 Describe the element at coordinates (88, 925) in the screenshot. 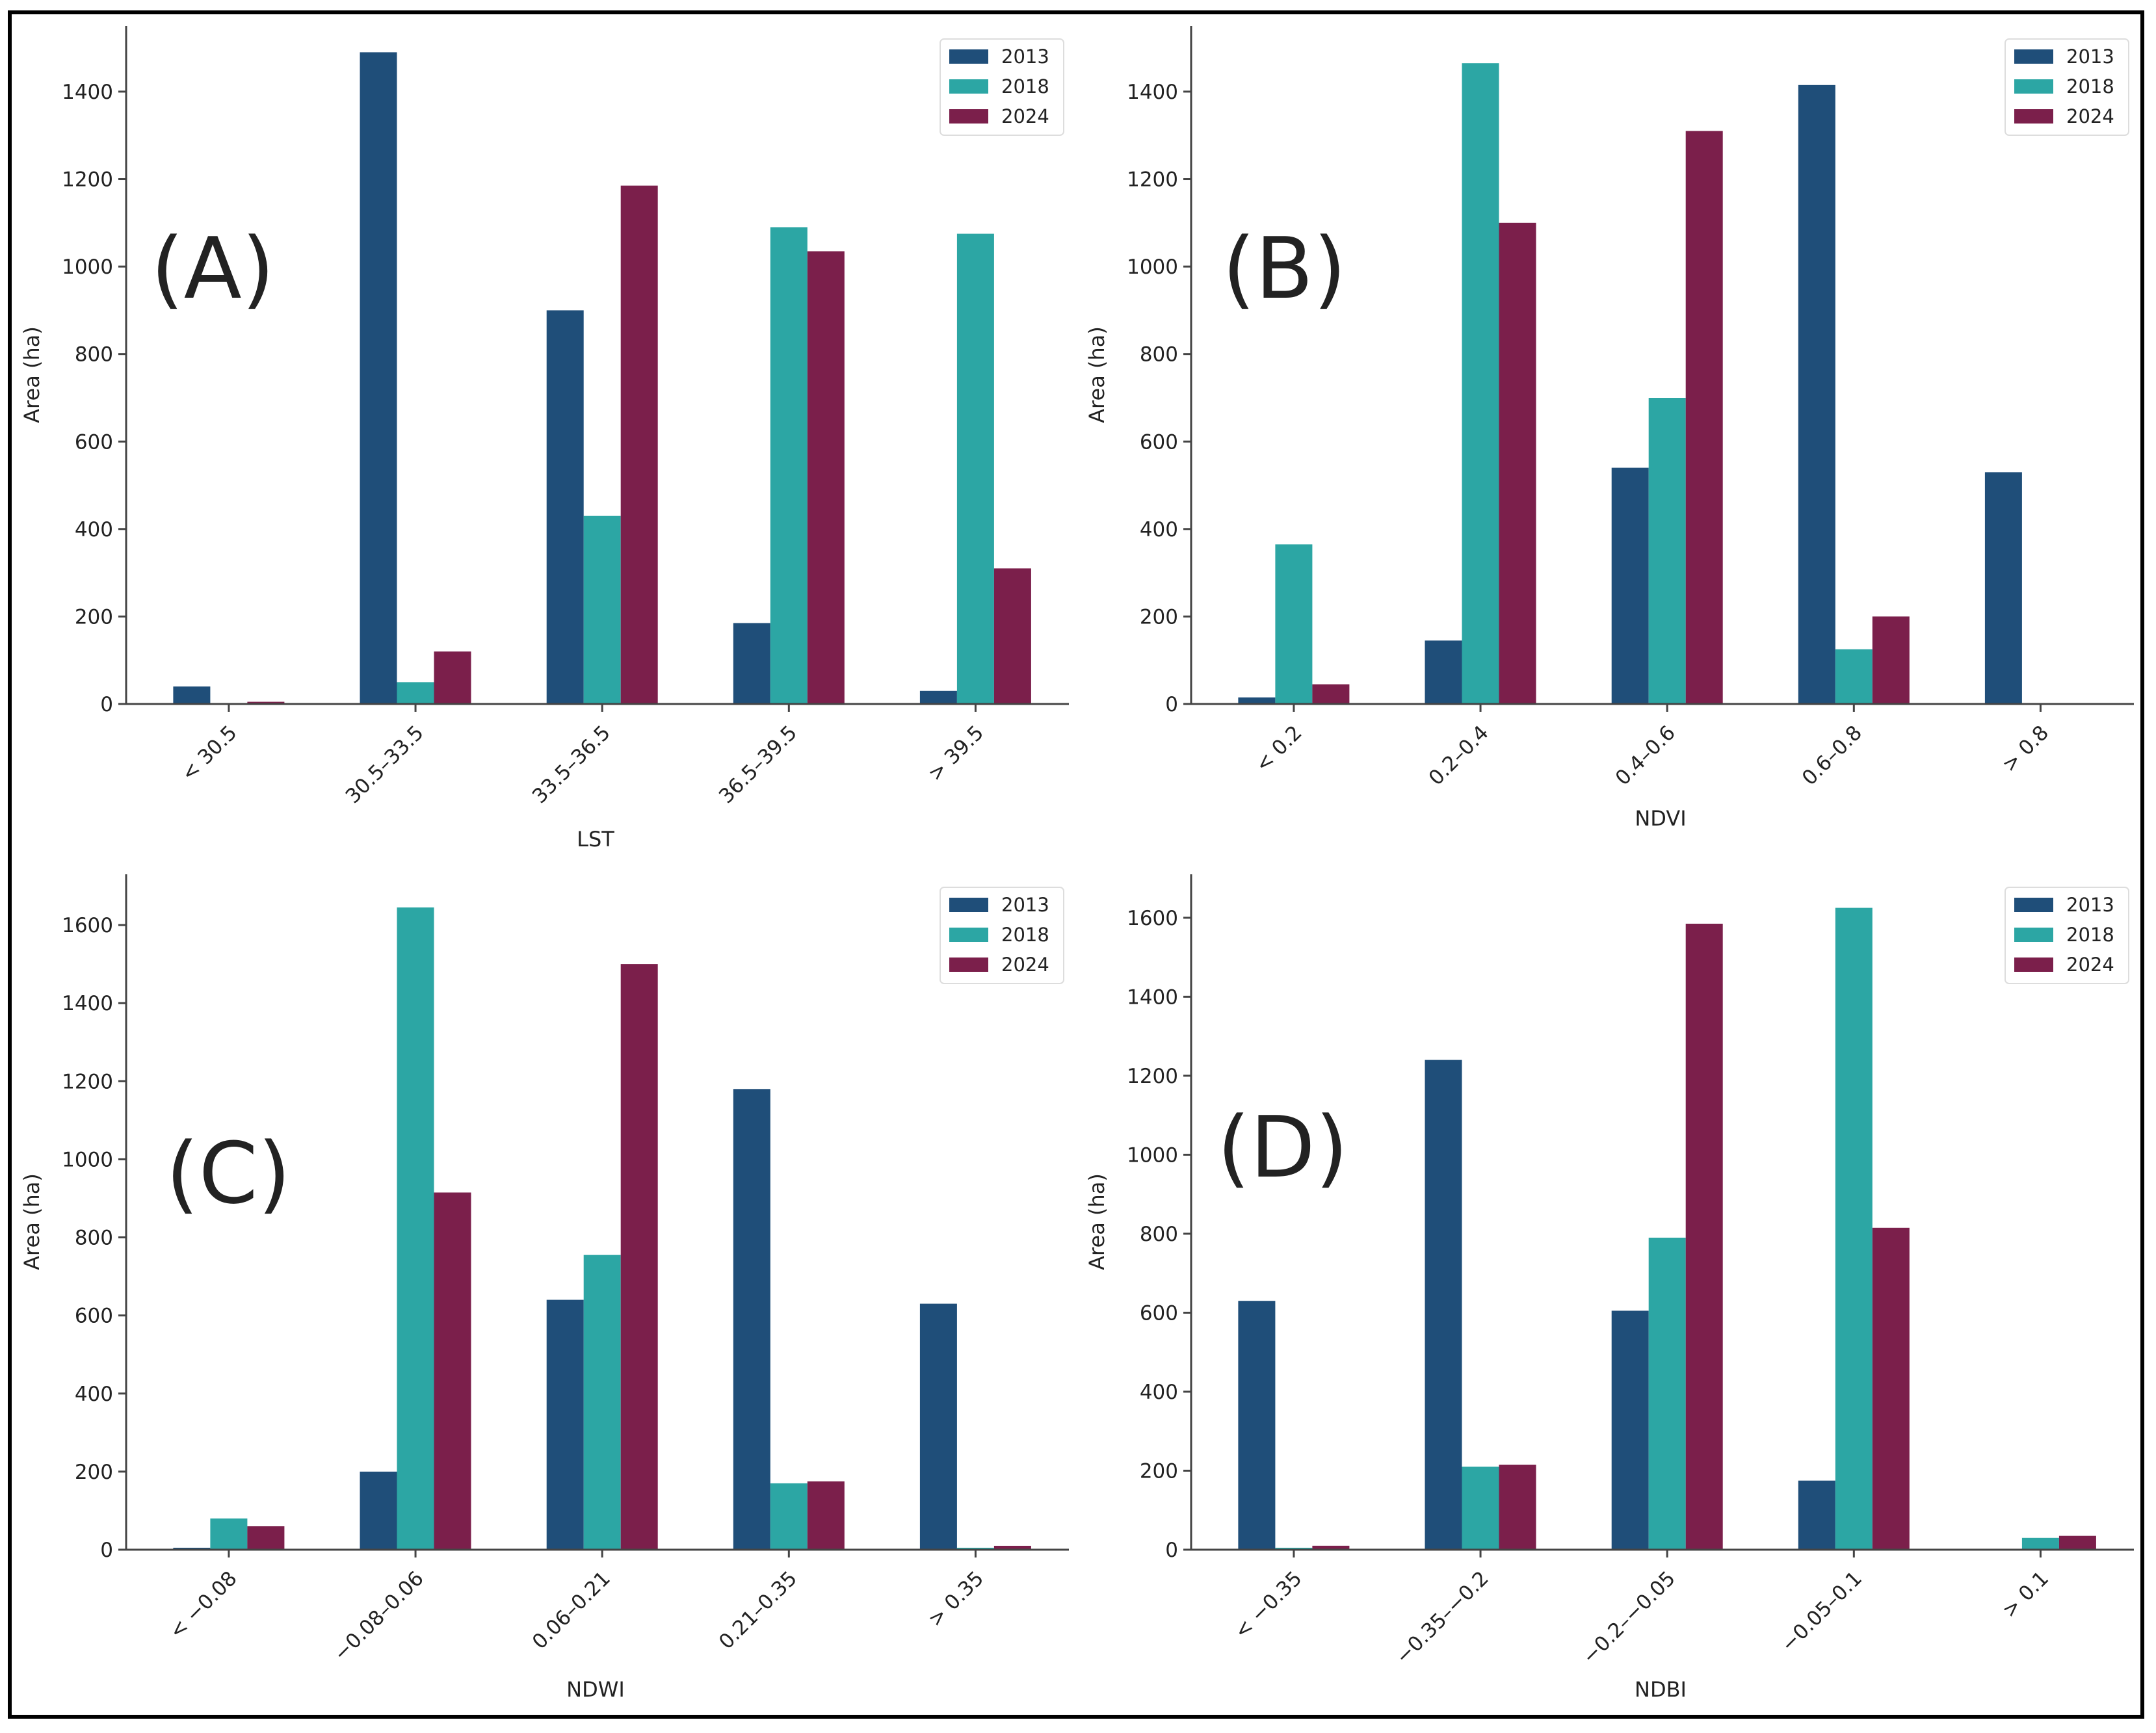

I see `y-tick-label: 1600` at that location.